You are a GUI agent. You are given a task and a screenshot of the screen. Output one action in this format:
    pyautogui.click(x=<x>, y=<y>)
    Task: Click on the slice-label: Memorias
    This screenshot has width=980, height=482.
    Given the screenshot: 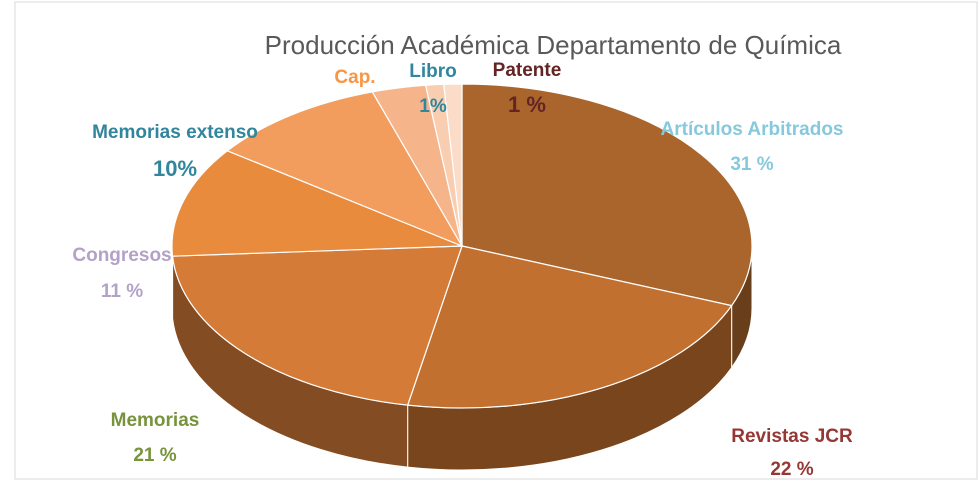 What is the action you would take?
    pyautogui.click(x=155, y=420)
    